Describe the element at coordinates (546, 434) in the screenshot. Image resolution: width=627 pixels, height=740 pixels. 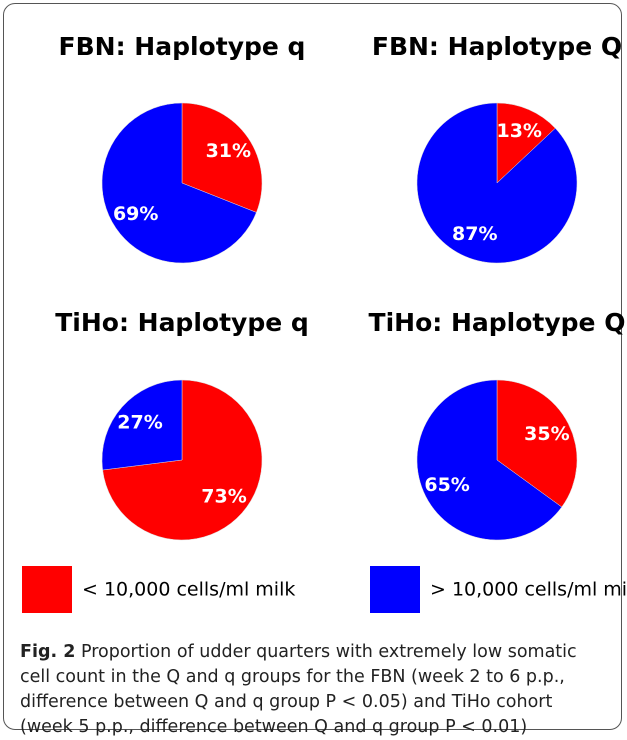
I see `slice-label: 35%` at that location.